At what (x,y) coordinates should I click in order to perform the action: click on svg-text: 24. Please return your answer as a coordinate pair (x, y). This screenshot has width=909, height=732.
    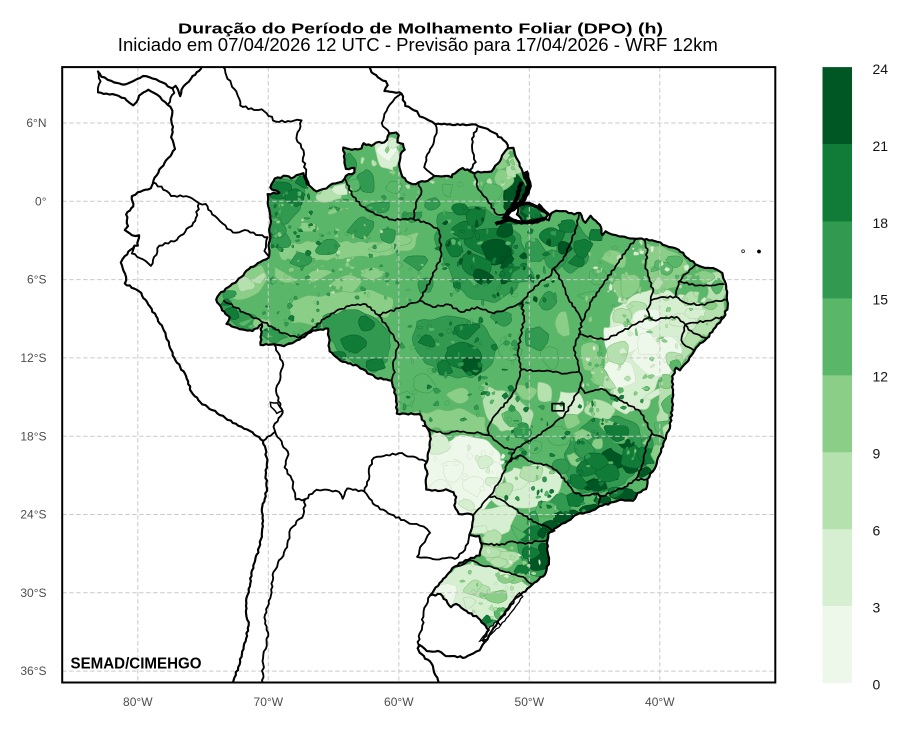
    Looking at the image, I should click on (881, 69).